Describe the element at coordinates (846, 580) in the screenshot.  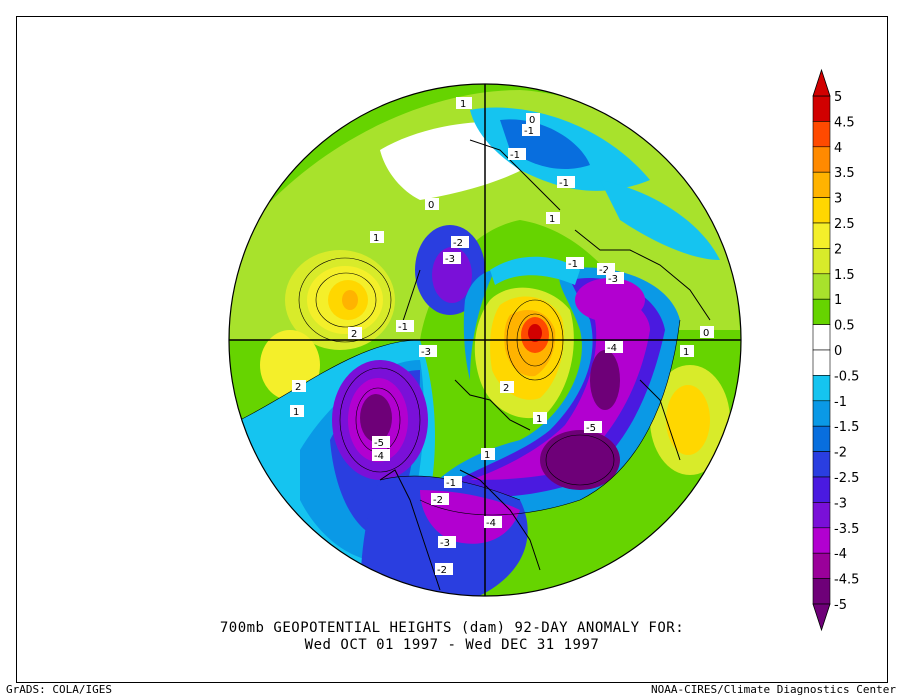
I see `colorbar-level-label: -4.5` at that location.